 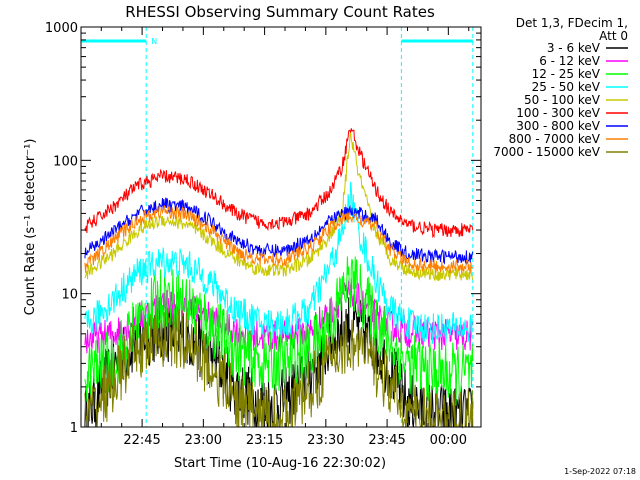 What do you see at coordinates (546, 152) in the screenshot?
I see `legend-label-8: 7000 - 15000 keV` at bounding box center [546, 152].